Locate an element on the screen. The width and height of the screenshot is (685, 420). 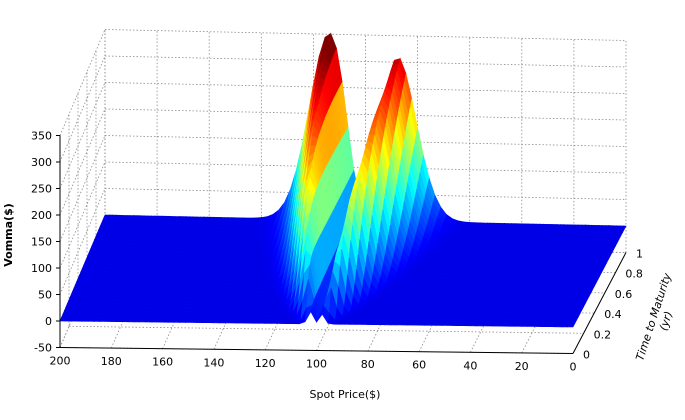
z-tick-label: 0 is located at coordinates (48, 321).